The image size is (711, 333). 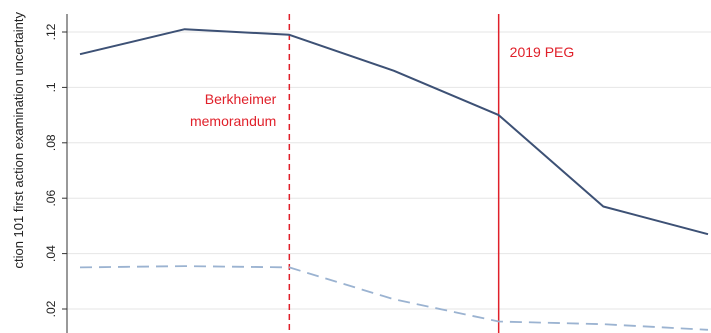 What do you see at coordinates (241, 99) in the screenshot?
I see `annotation-label: Berkheimer` at bounding box center [241, 99].